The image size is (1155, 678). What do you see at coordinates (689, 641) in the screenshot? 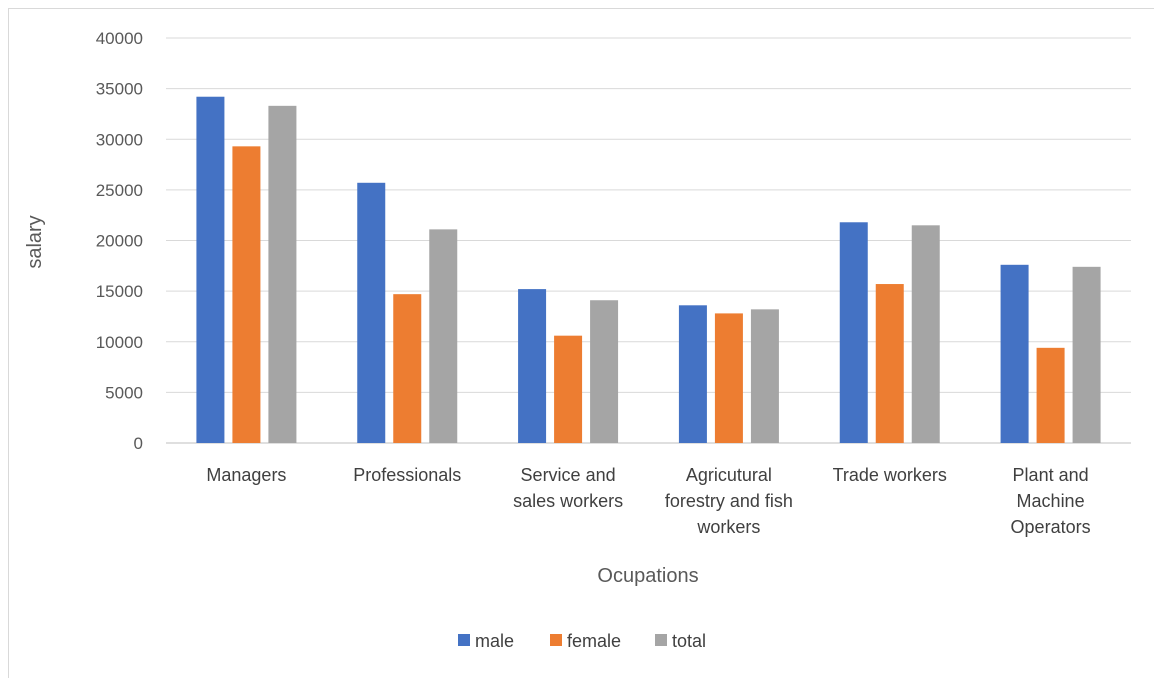
I see `legend-label: total` at bounding box center [689, 641].